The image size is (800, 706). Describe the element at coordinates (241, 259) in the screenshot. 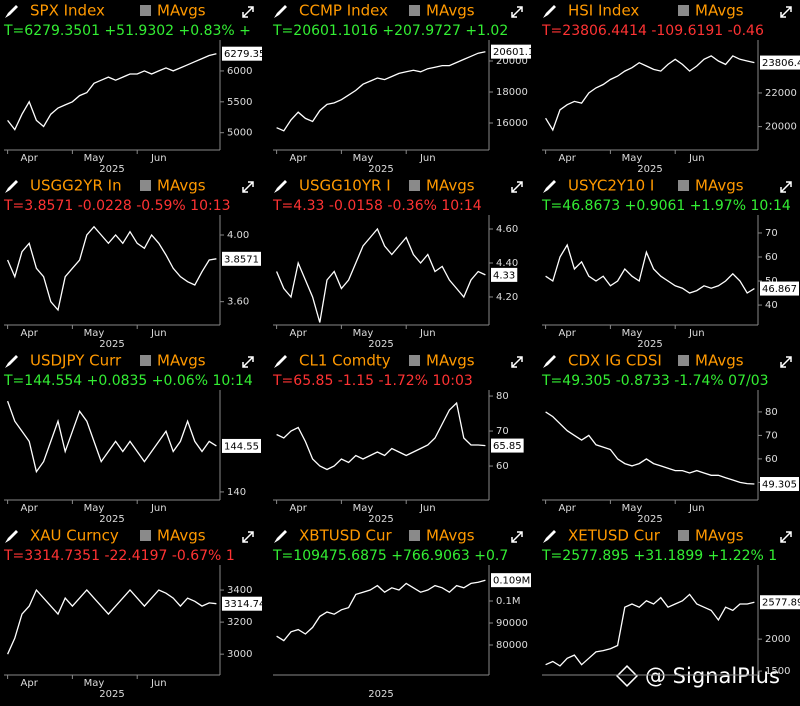

I see `last-value-label: 3.8571` at that location.